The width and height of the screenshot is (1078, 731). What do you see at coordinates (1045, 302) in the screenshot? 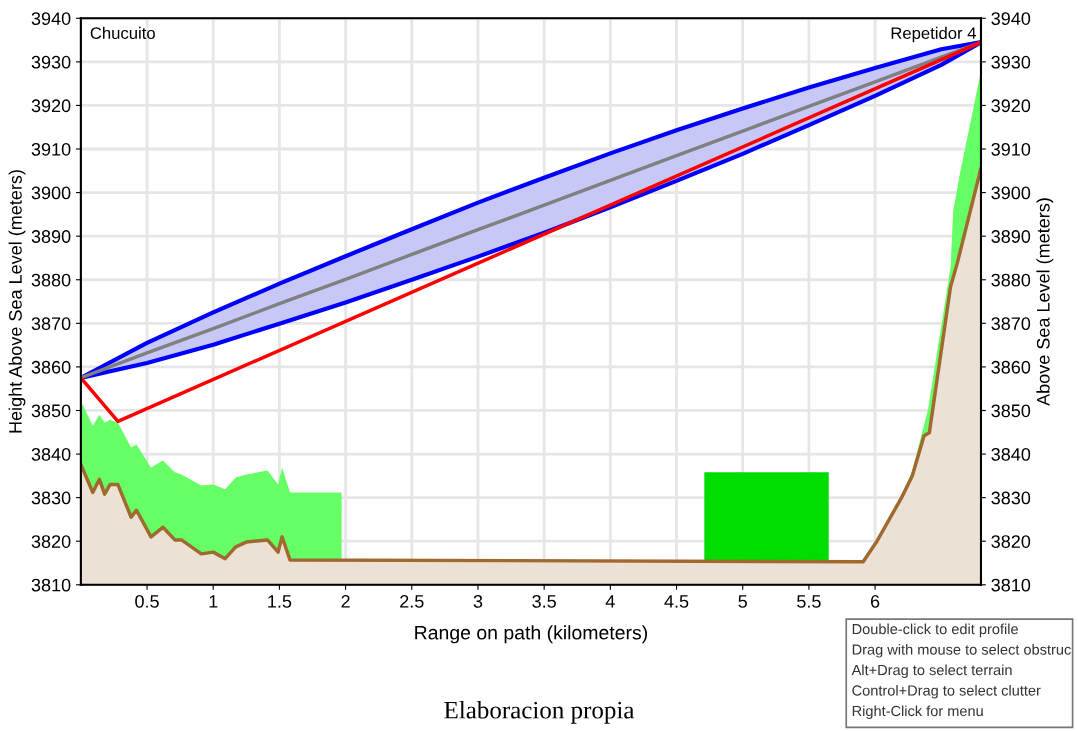
I see `y2-axis-title: Above Sea Level (meters)` at bounding box center [1045, 302].